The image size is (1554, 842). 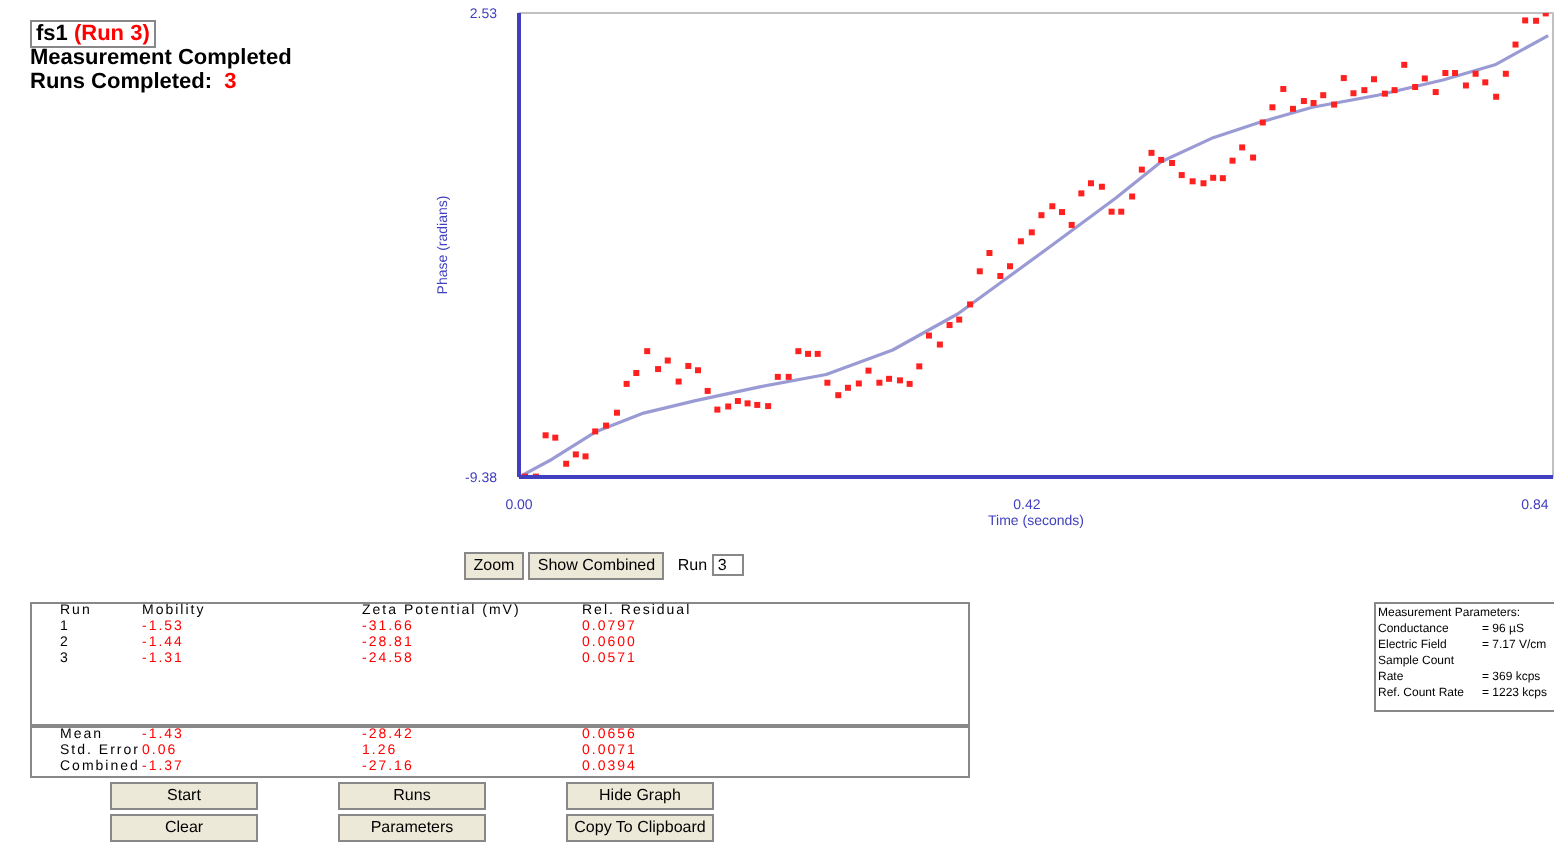 What do you see at coordinates (184, 828) in the screenshot?
I see `text: Clear` at bounding box center [184, 828].